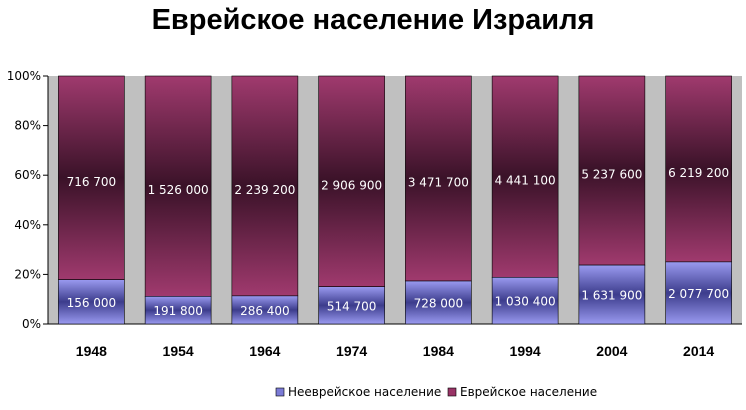 This screenshot has height=410, width=746. Describe the element at coordinates (24, 76) in the screenshot. I see `y-tick-label: 100%` at that location.